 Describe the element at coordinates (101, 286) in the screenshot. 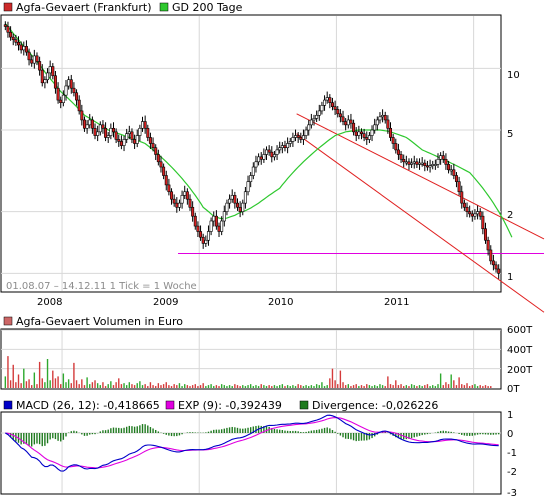

I see `price-info-text: 01.08.07 – 14.12.11 1 Tick = 1 Woche` at that location.